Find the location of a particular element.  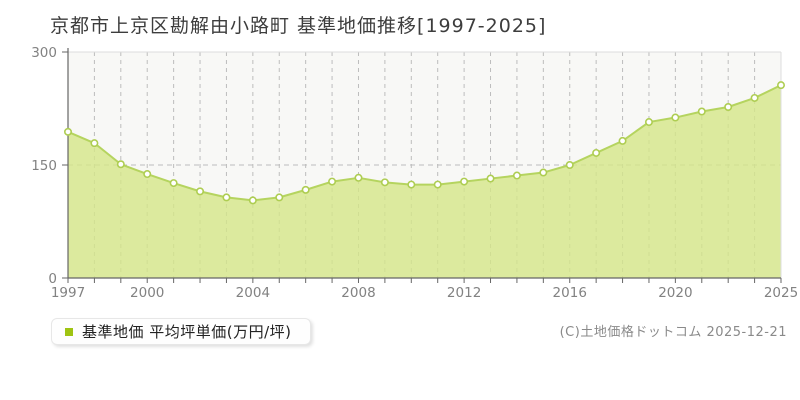

legend: 基準地価 平均坪単価(万円/坪) is located at coordinates (181, 331).